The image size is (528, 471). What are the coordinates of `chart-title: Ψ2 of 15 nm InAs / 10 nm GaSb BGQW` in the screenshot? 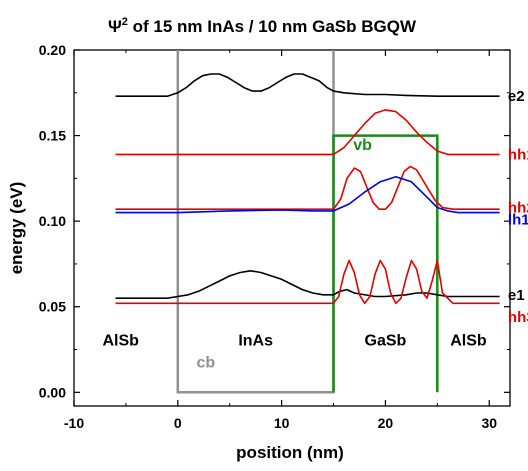 It's located at (262, 26).